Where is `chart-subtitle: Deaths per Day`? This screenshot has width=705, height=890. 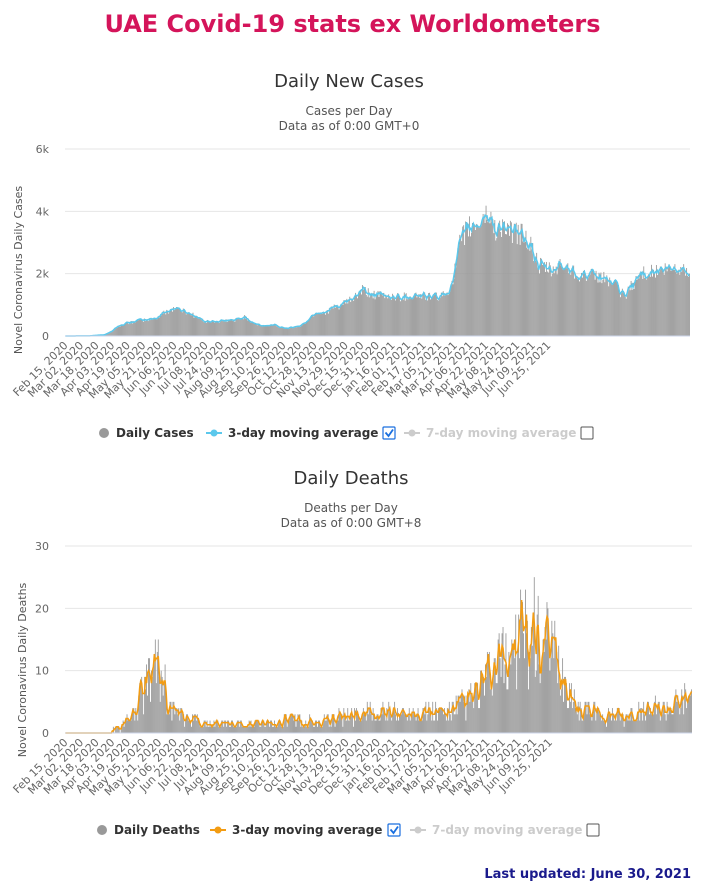
chart-subtitle: Deaths per Day is located at coordinates (351, 508).